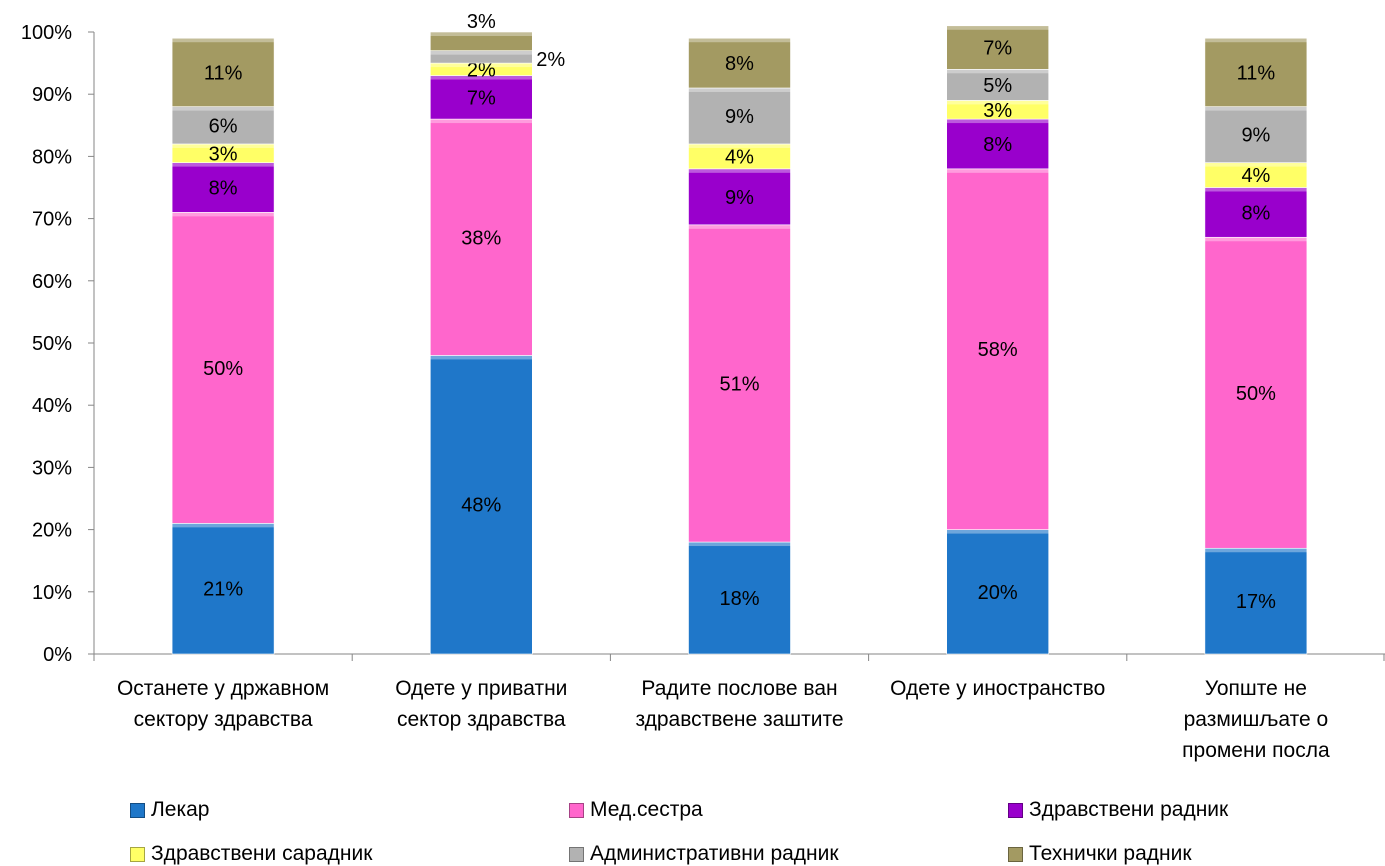  I want to click on data-label: 51%, so click(739, 384).